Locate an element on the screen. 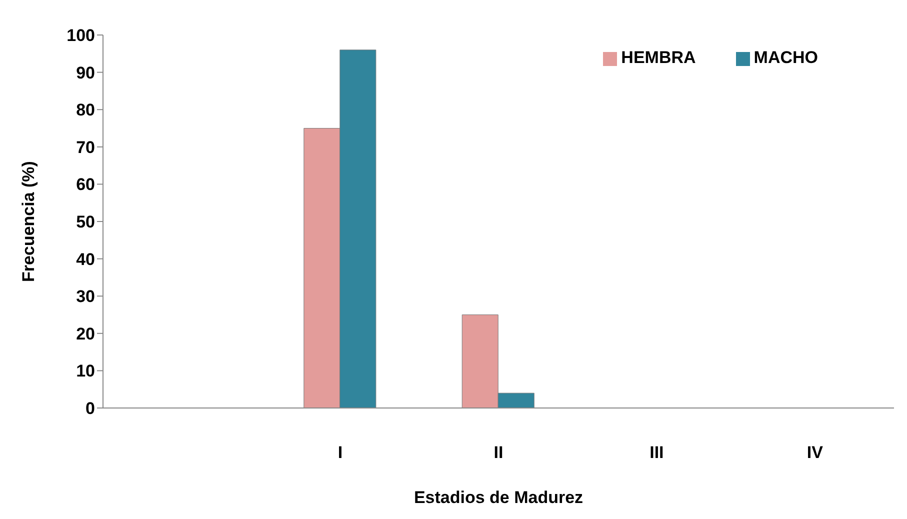  y-tick-label: 40 is located at coordinates (85, 259).